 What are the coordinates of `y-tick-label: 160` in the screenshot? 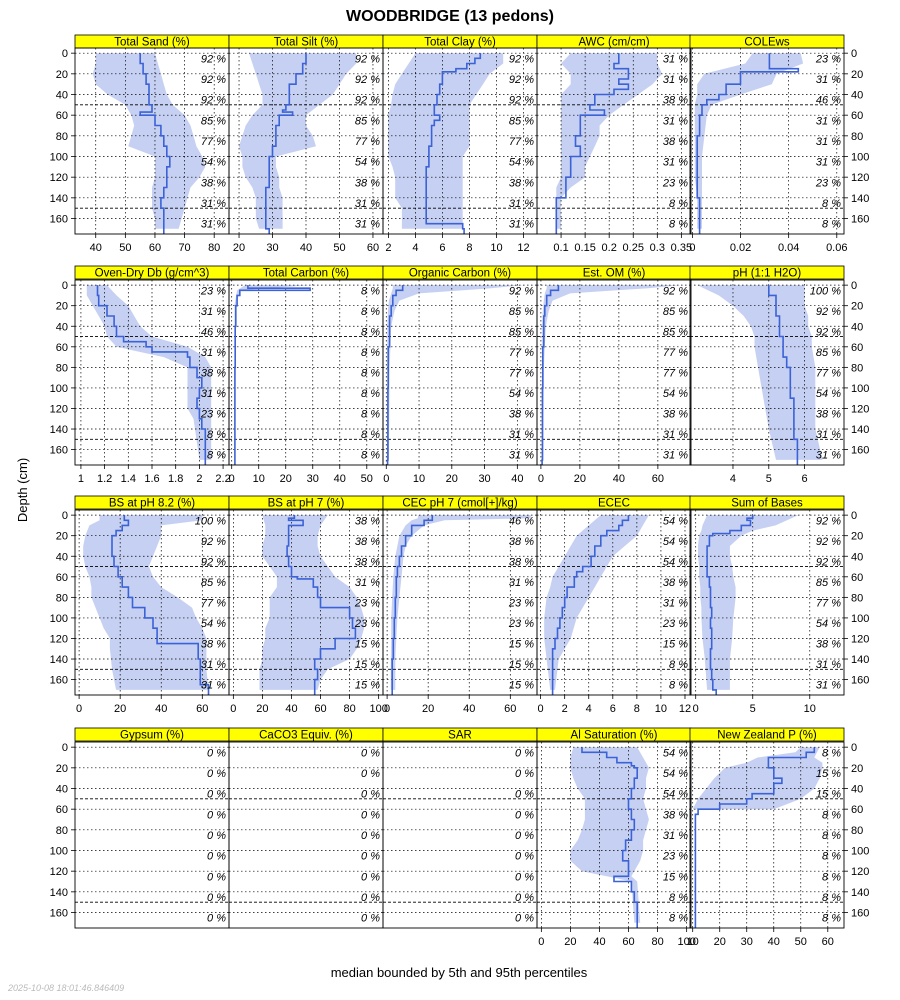 It's located at (59, 451).